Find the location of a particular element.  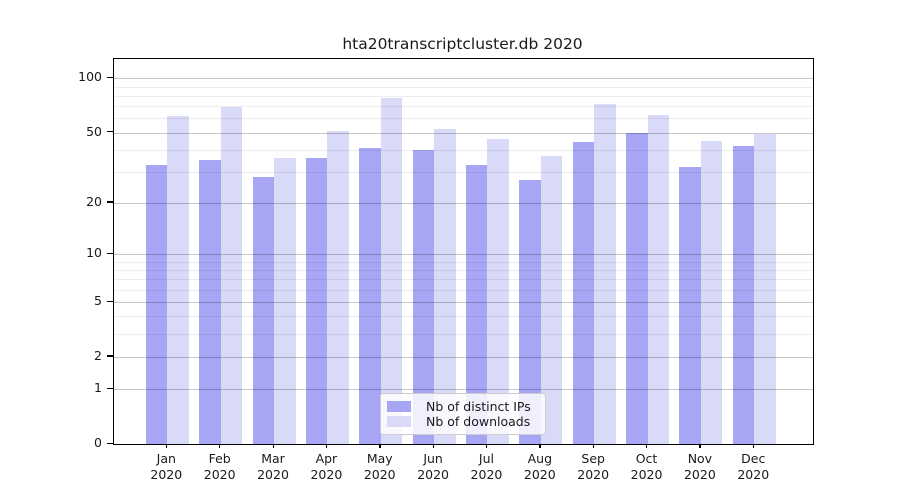

bar-downloads-oct is located at coordinates (658, 279).